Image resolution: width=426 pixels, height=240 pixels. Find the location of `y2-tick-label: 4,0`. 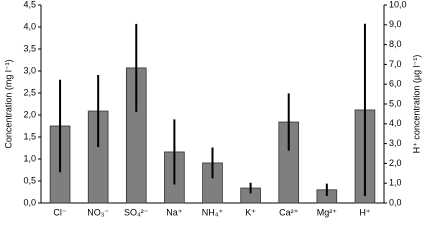

y2-tick-label: 4,0 is located at coordinates (395, 123).